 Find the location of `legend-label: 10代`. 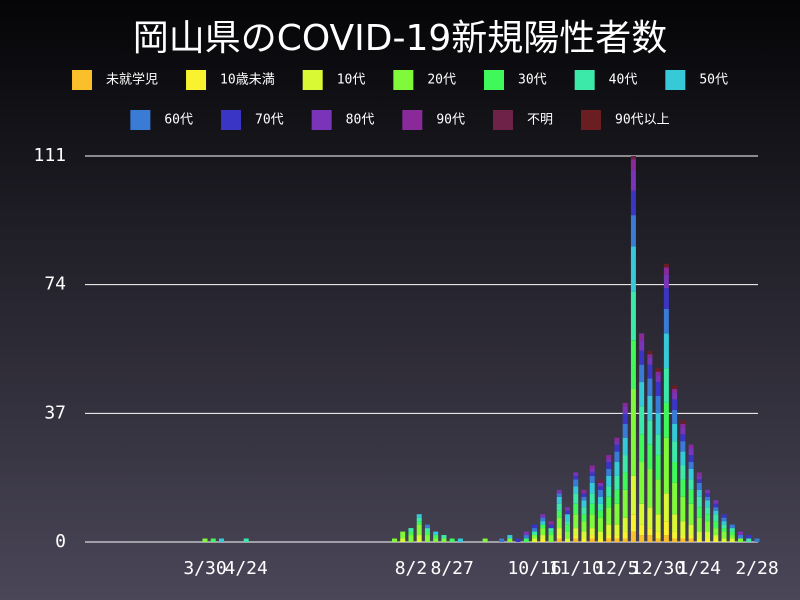

legend-label: 10代 is located at coordinates (351, 80).